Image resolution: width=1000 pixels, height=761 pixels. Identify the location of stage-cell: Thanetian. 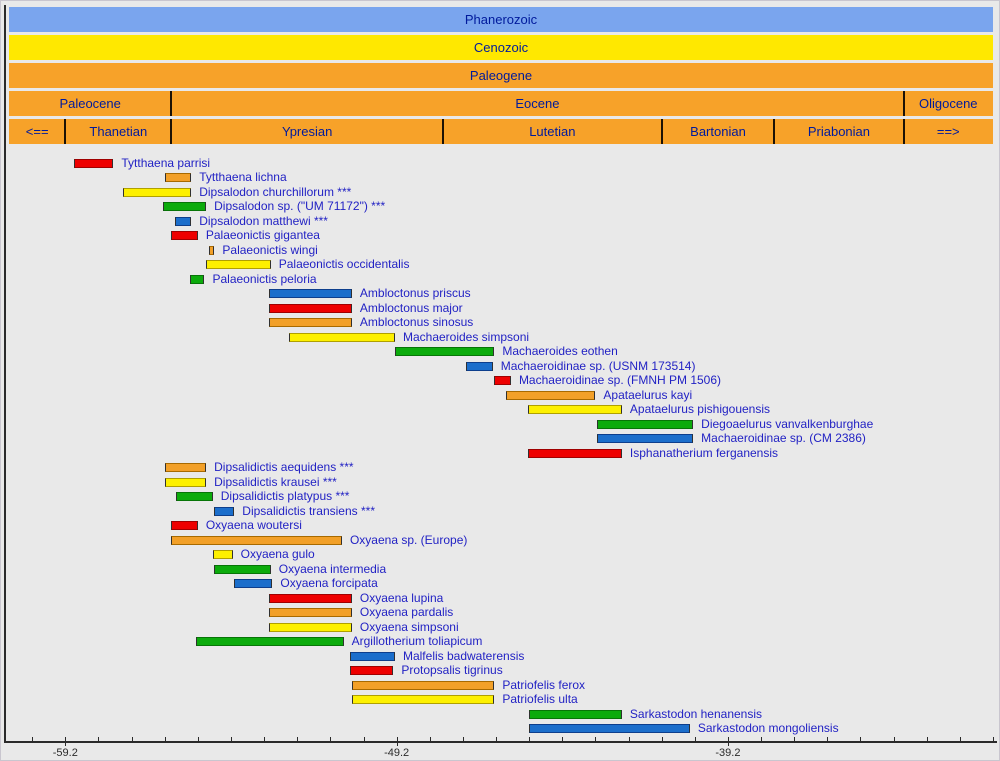
(118, 131).